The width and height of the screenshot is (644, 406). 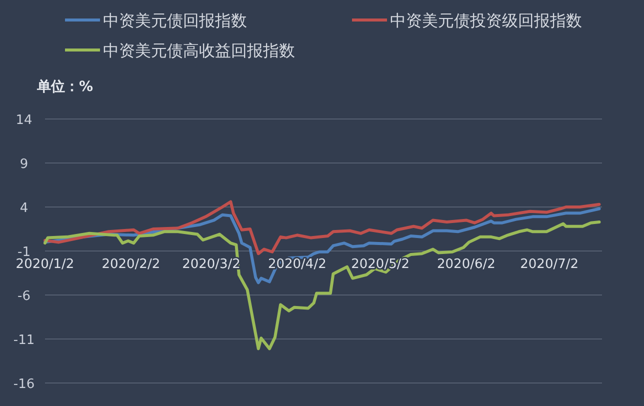 What do you see at coordinates (24, 164) in the screenshot?
I see `y-tick-label: 9` at bounding box center [24, 164].